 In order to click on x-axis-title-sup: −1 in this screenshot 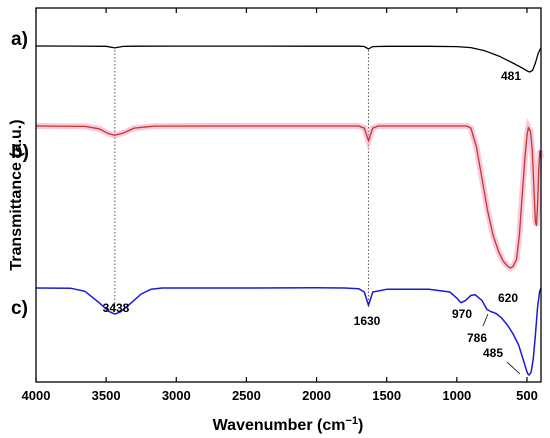, I will do `click(351, 421)`.